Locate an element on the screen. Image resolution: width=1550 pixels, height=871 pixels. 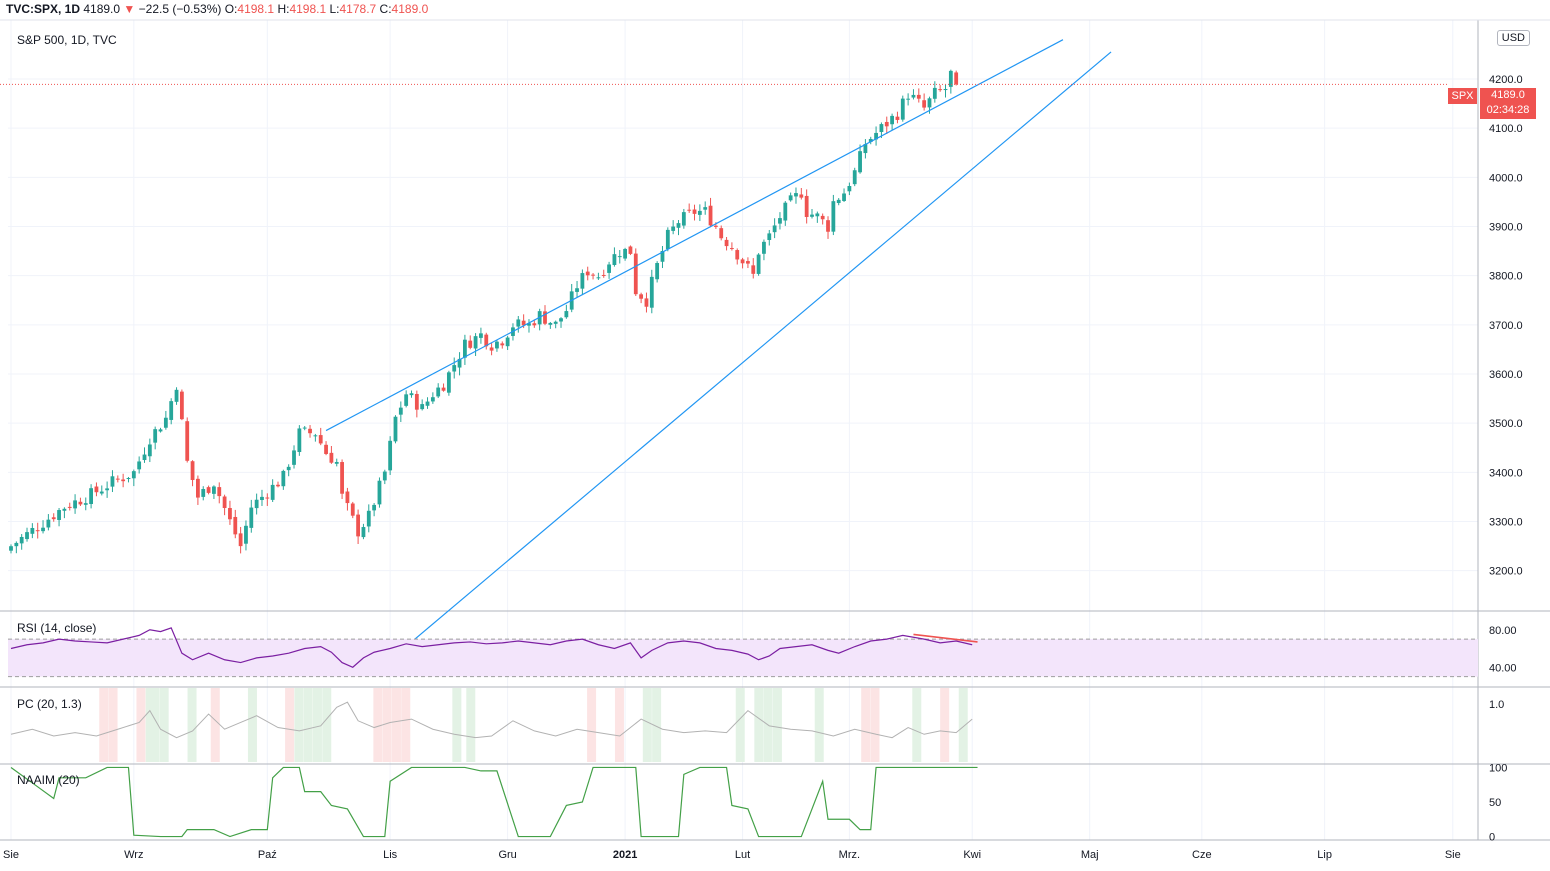
pc-line is located at coordinates (491, 720).